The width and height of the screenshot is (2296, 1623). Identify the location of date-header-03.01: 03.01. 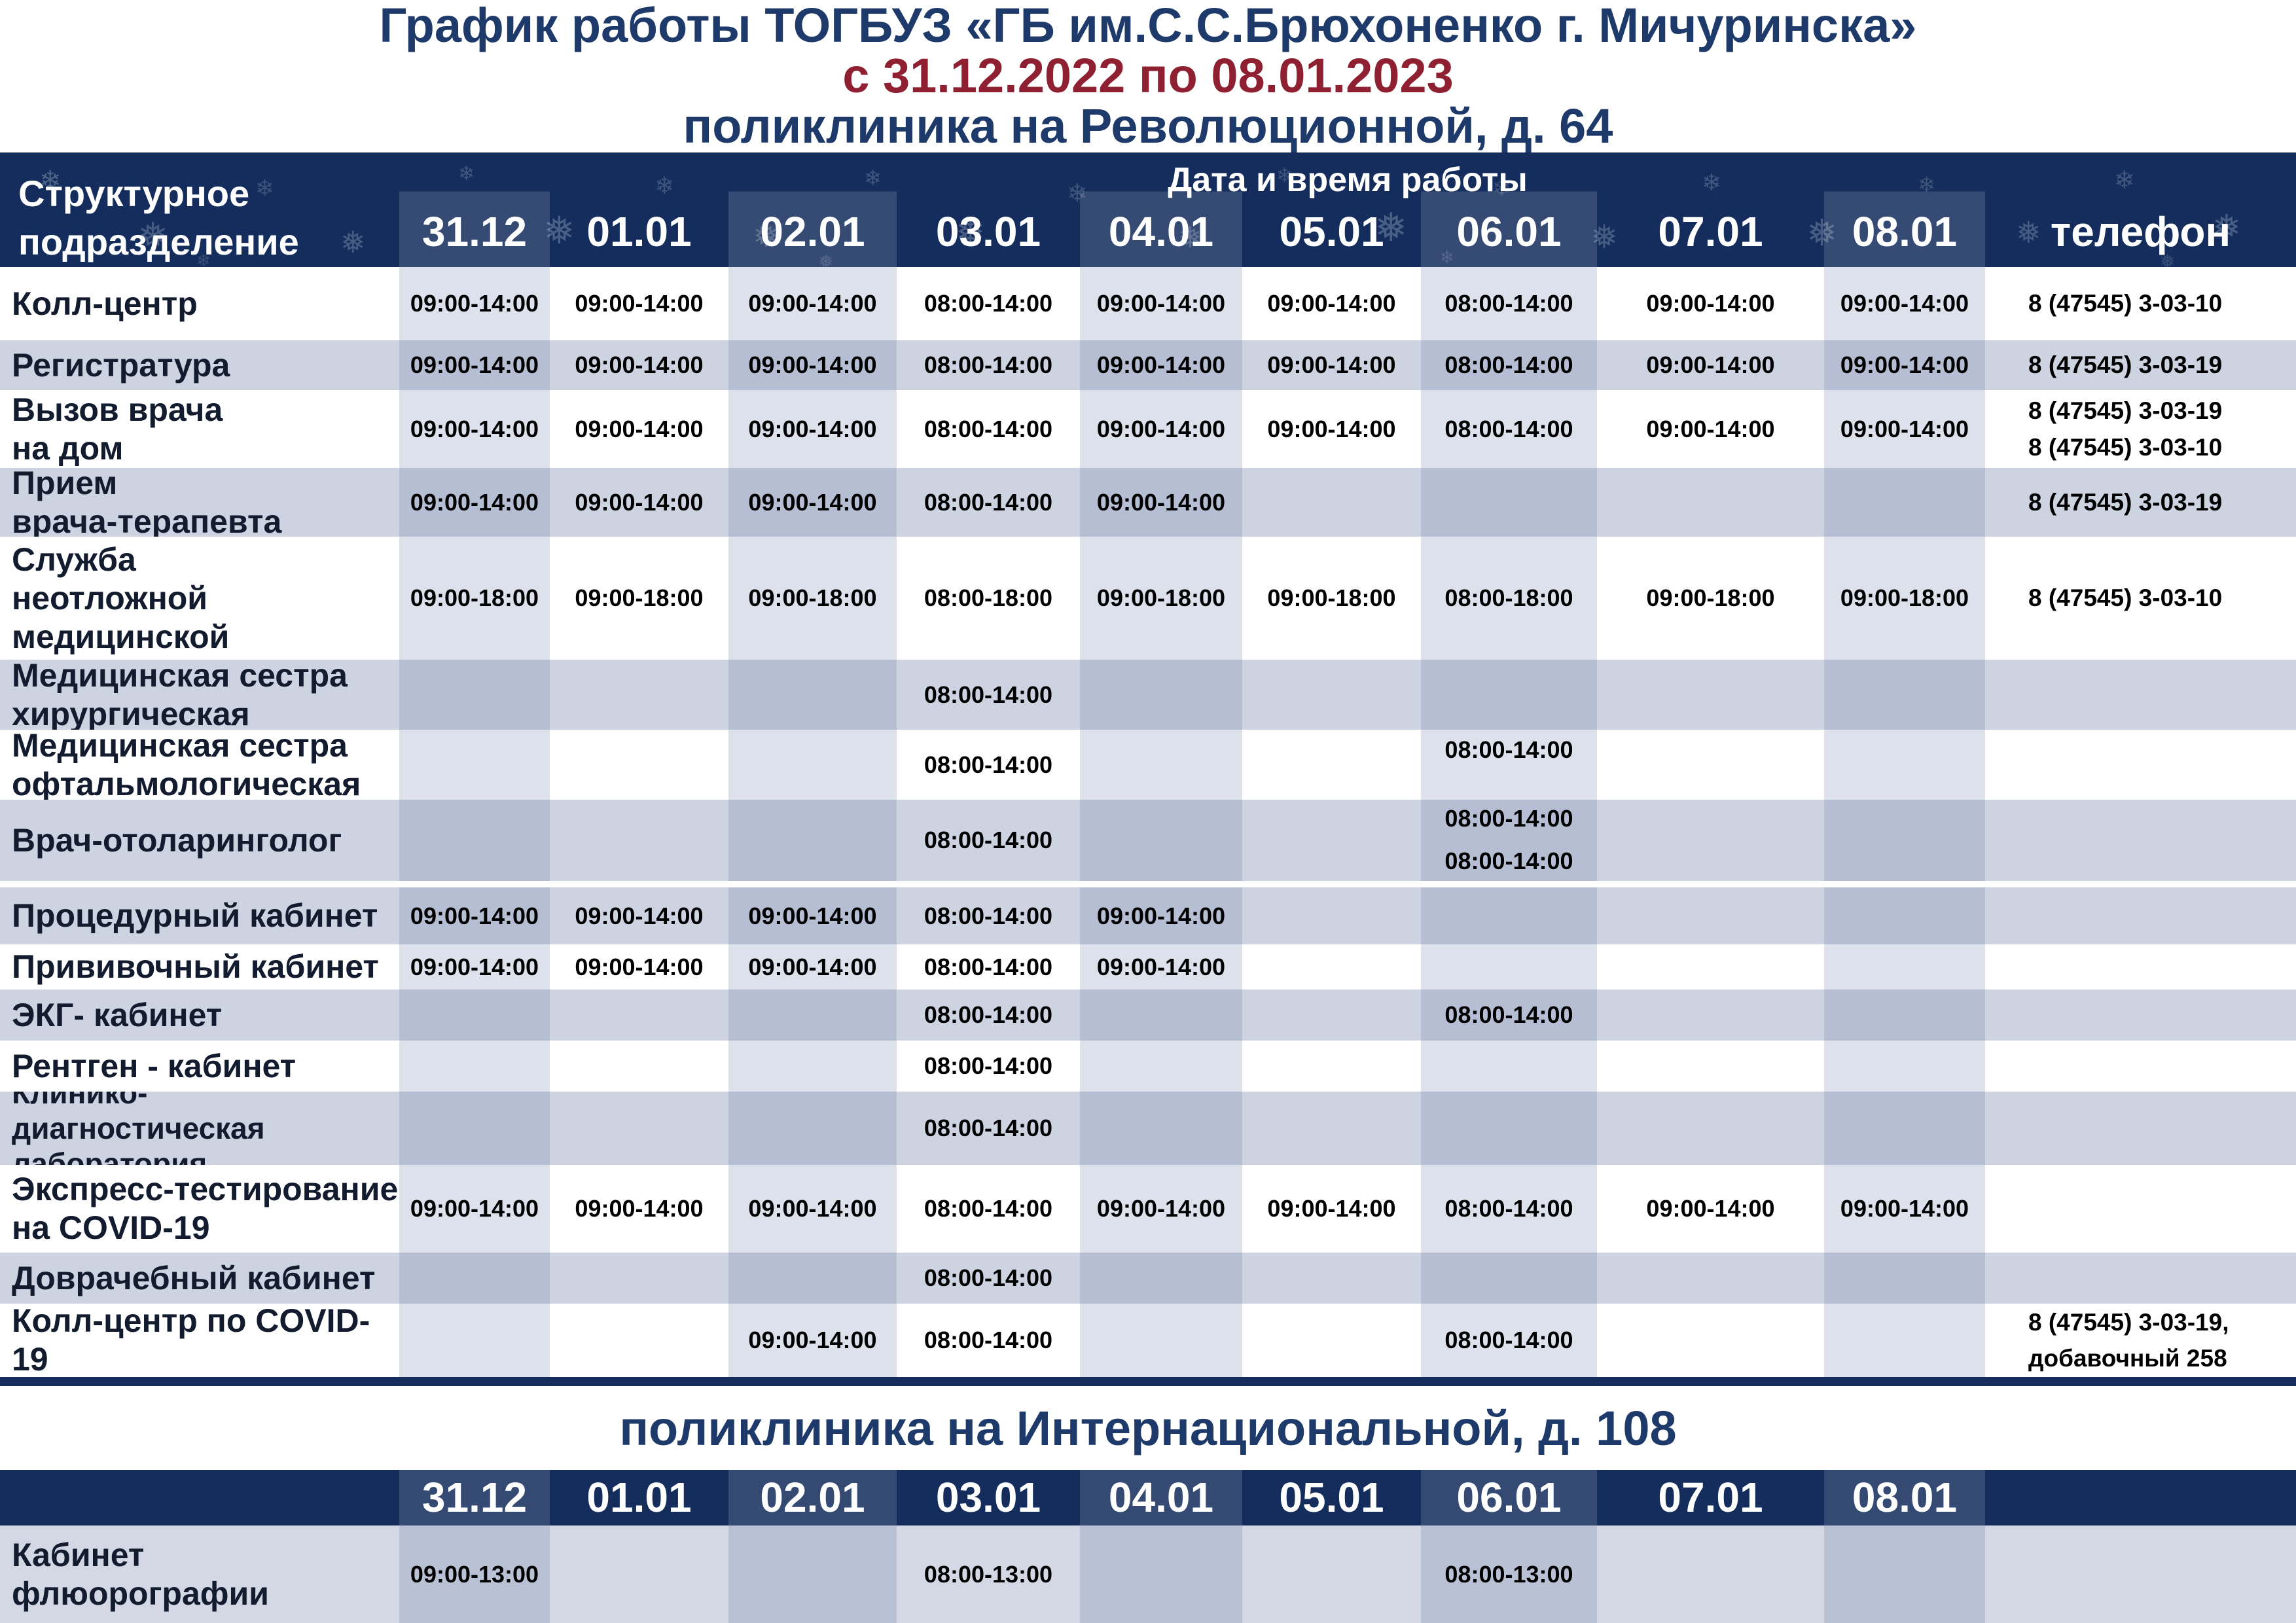
(988, 232).